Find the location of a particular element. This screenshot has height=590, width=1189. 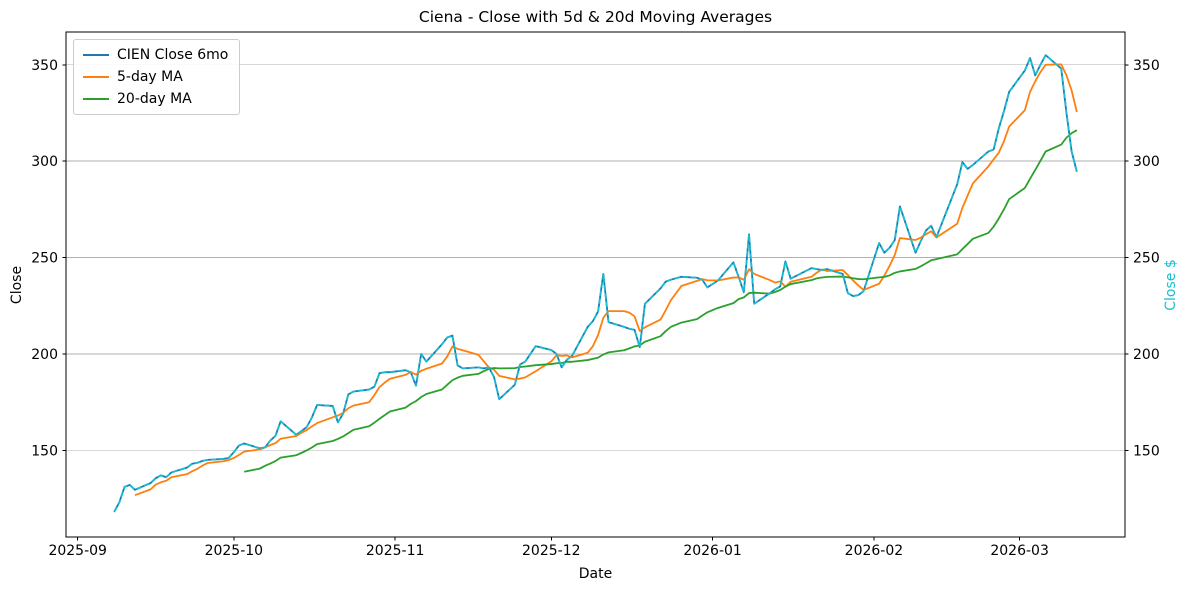

legend-swatch-close is located at coordinates (96, 55).